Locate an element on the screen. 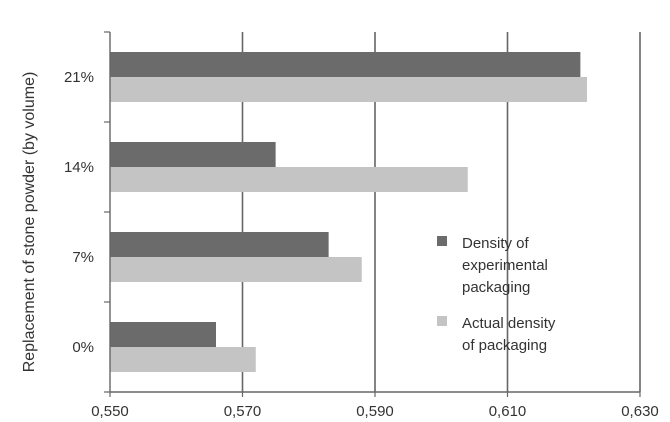 The image size is (670, 422). y-axis-label: Replacement of stone powder (by volume) is located at coordinates (29, 222).